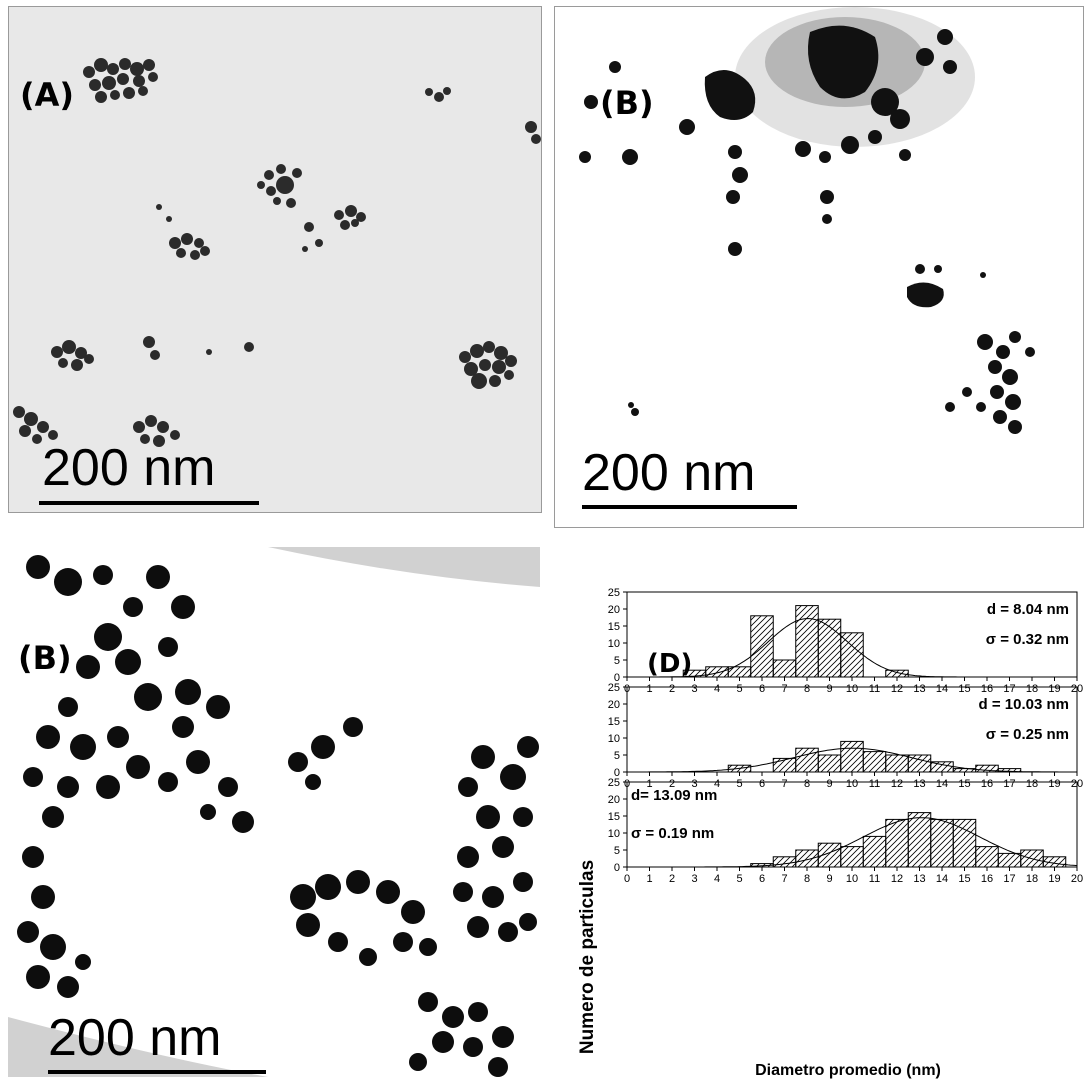 This screenshot has width=1089, height=1082. I want to click on stat-label: σ = 0.32 nm, so click(1027, 639).